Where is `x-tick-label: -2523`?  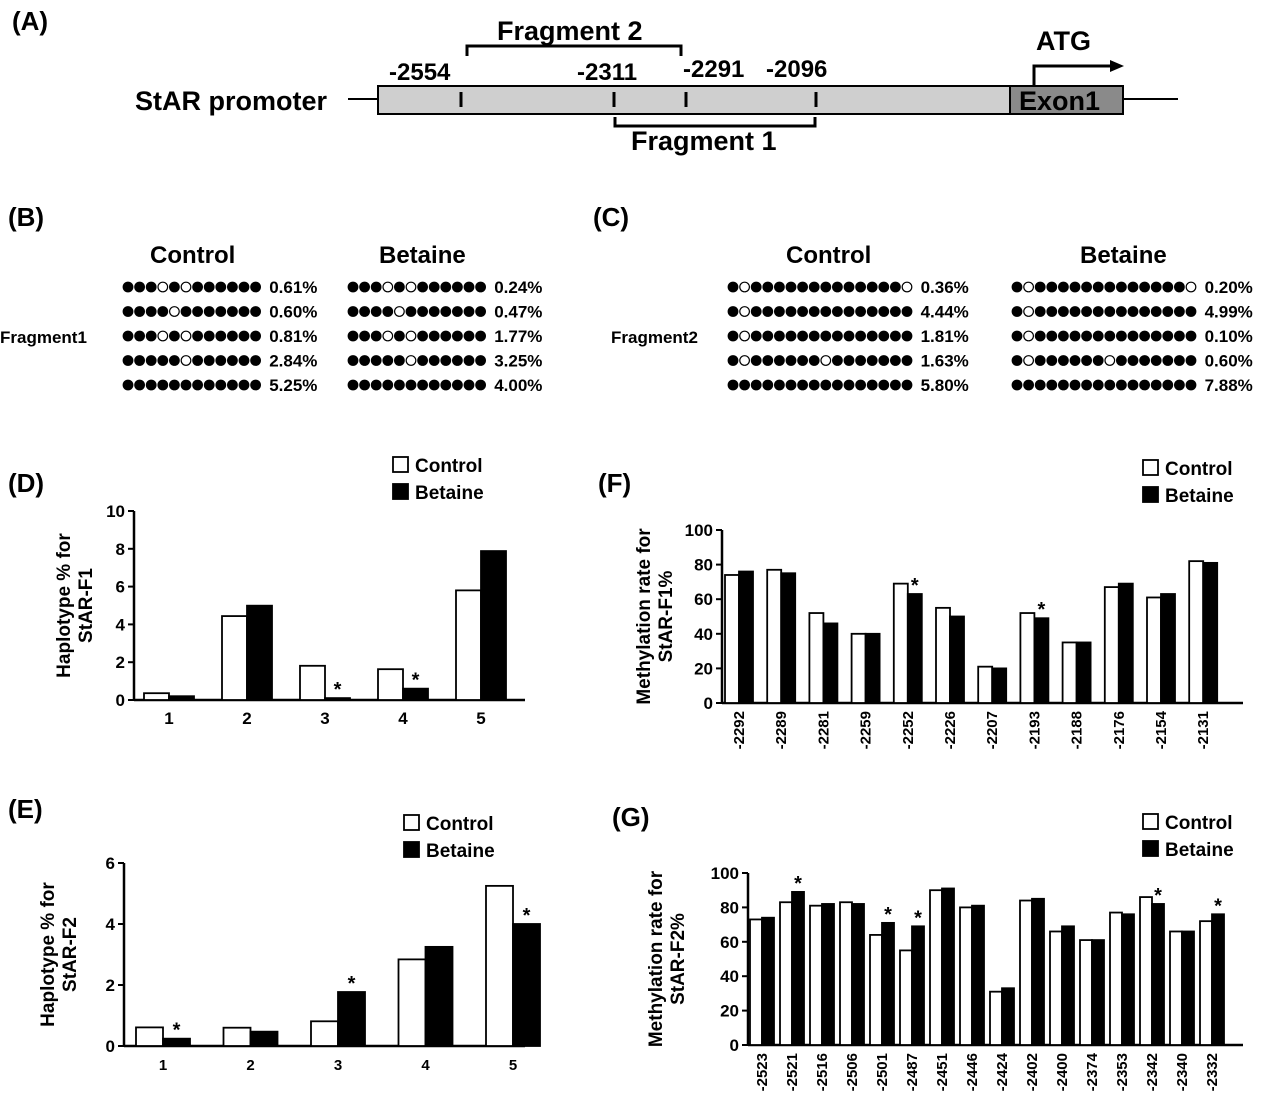 x-tick-label: -2523 is located at coordinates (762, 1072).